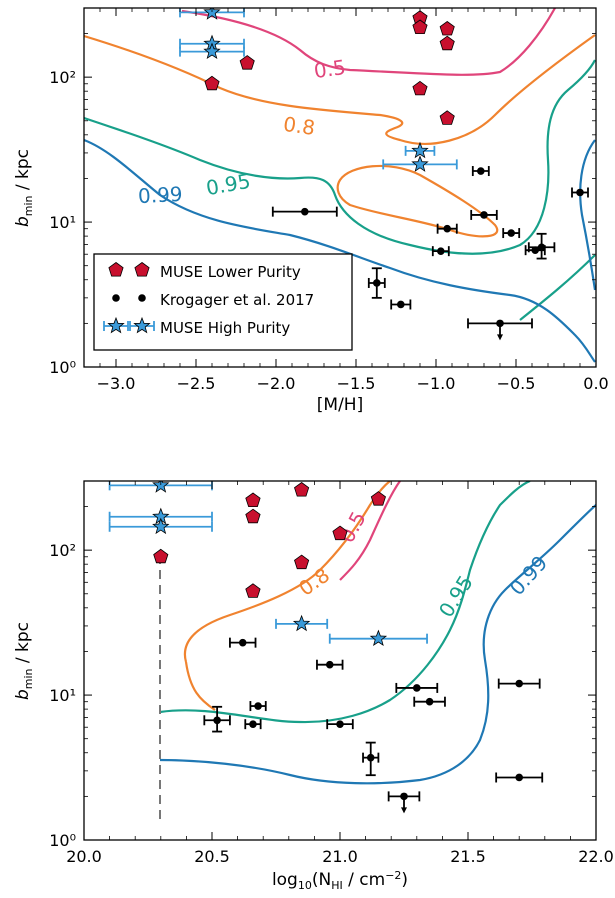 This screenshot has height=898, width=615. What do you see at coordinates (368, 42) in the screenshot?
I see `contour-0.5` at bounding box center [368, 42].